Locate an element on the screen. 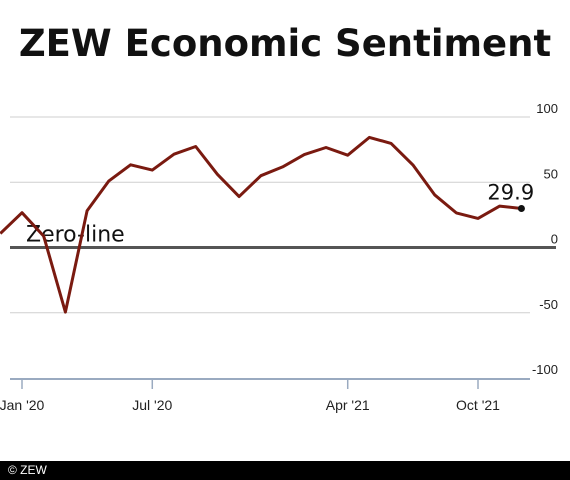 The width and height of the screenshot is (570, 480). last-value-label: 29.9 is located at coordinates (510, 192).